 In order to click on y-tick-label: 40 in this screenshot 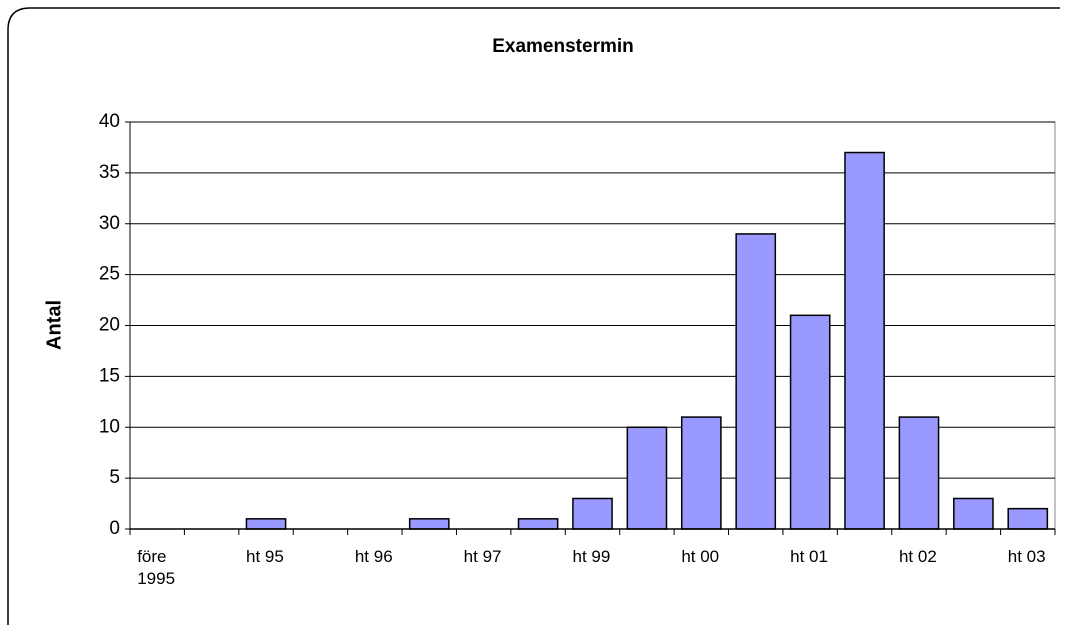, I will do `click(109, 121)`.